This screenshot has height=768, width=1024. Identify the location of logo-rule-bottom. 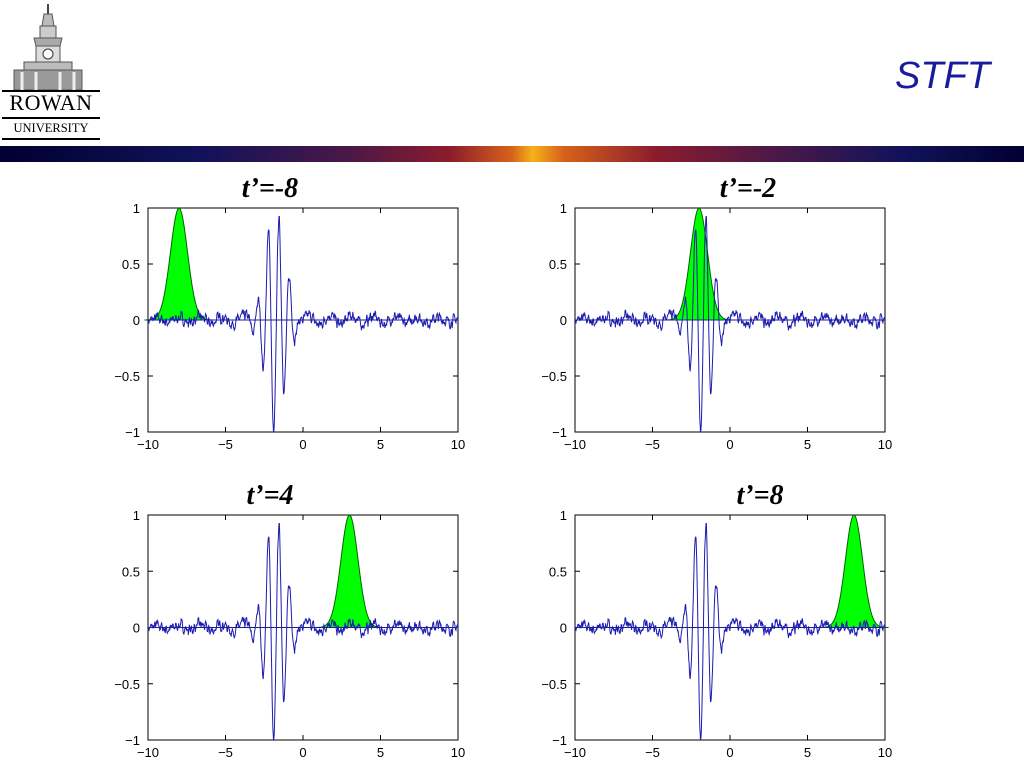
(51, 139).